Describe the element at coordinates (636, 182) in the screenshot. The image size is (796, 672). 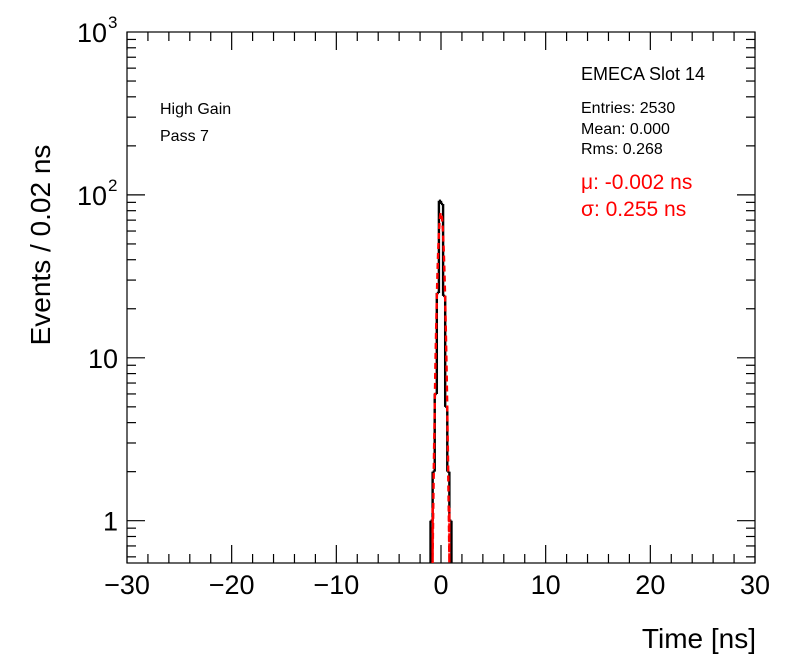
I see `fit-mu-label: μ: -0.002 ns` at that location.